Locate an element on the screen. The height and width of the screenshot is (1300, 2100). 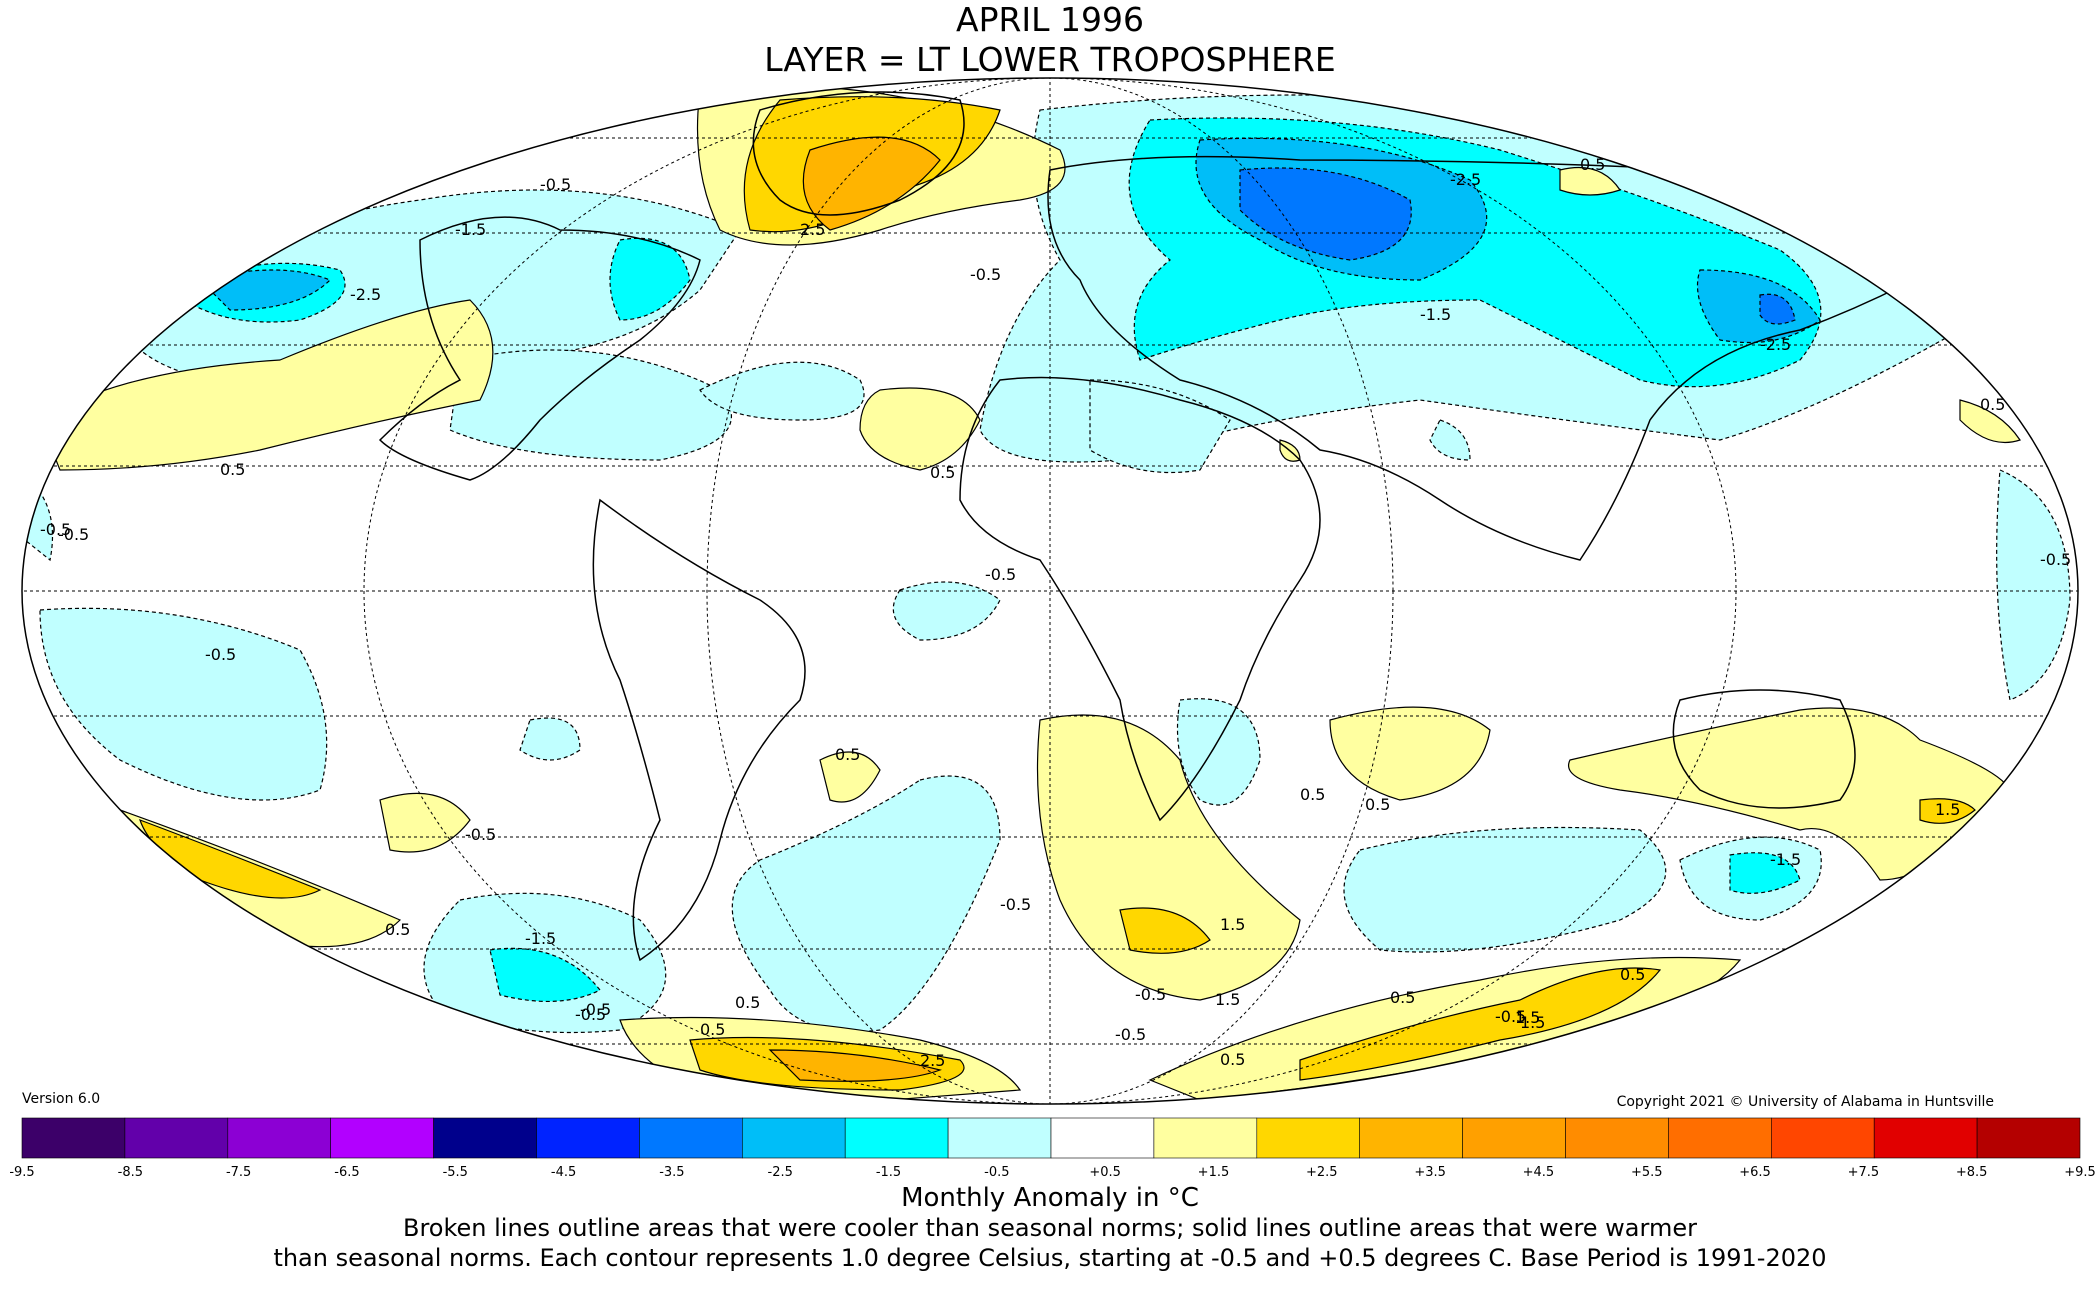
colorbar-tick-label: +2.5 is located at coordinates (1322, 1172).